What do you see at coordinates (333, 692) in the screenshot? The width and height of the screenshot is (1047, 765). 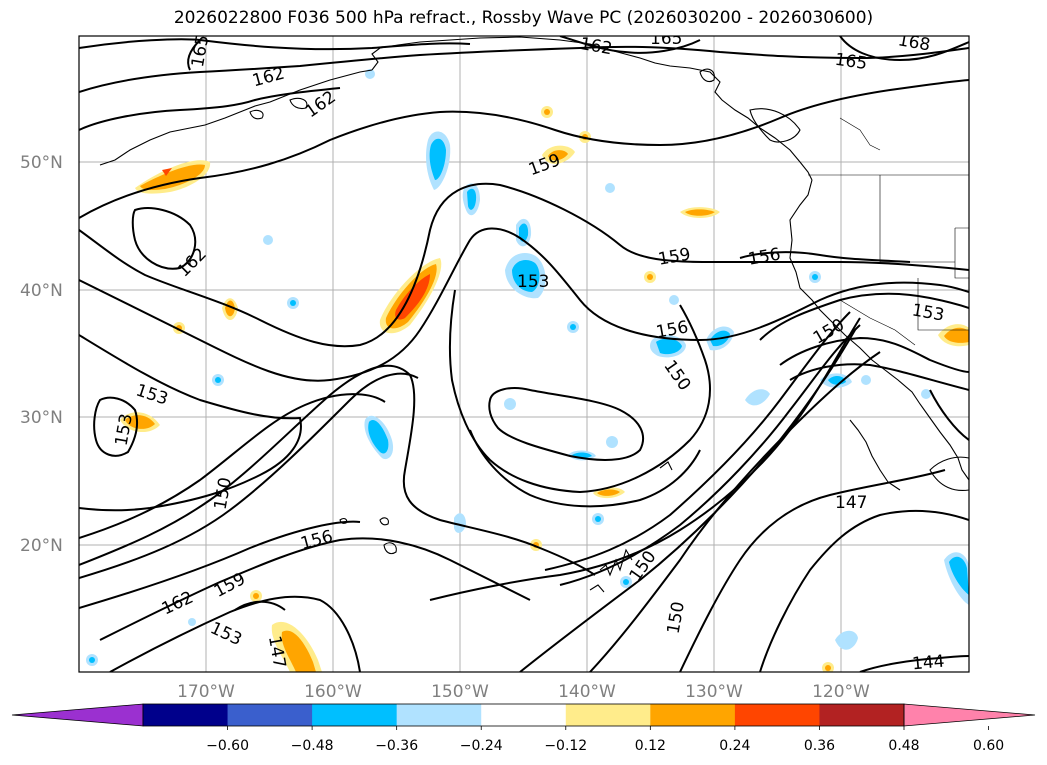 I see `lon-label: 160°W` at bounding box center [333, 692].